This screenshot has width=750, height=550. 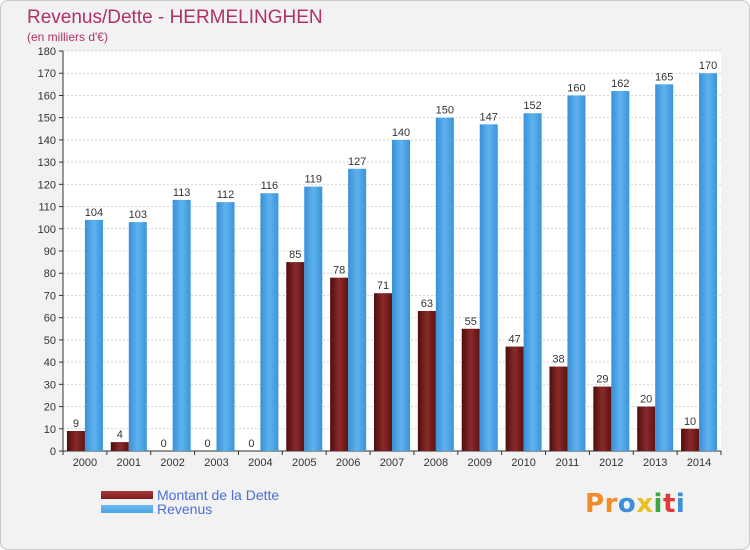 I want to click on logo-letter: o, so click(x=627, y=504).